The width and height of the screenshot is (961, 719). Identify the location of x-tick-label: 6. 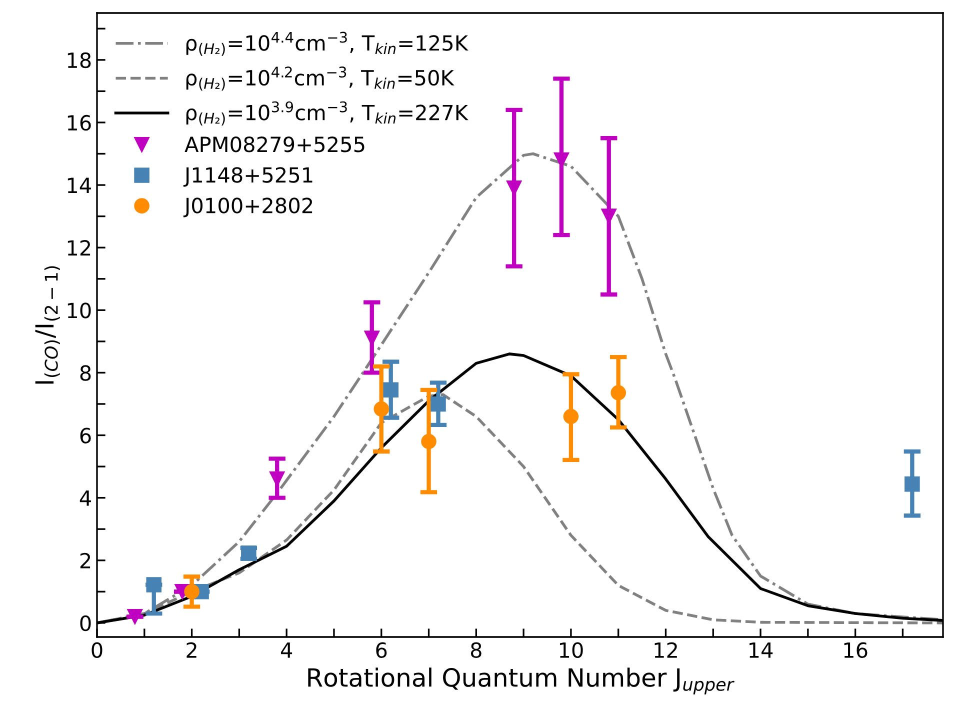
(381, 650).